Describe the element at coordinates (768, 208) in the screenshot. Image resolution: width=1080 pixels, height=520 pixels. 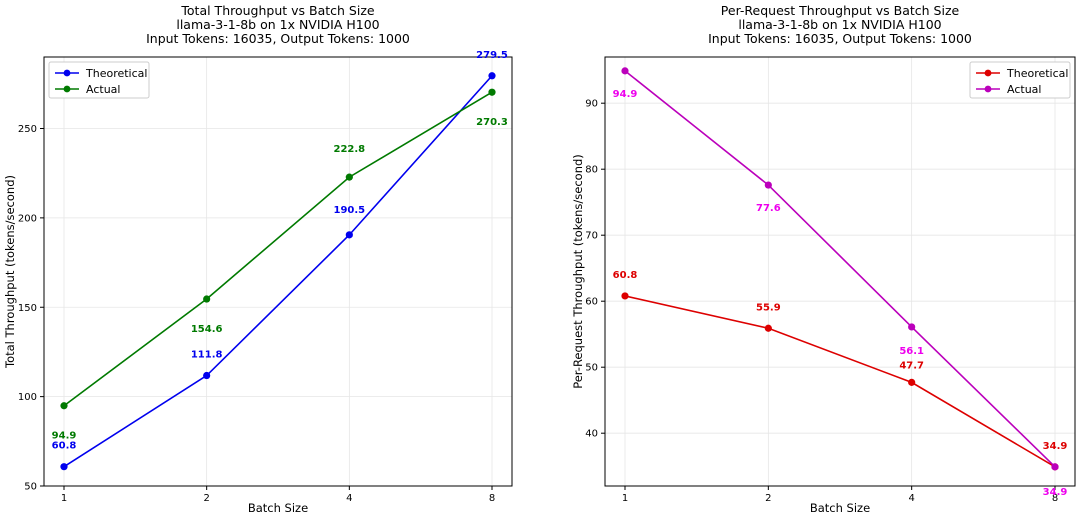
I see `data-label: 77.6` at that location.